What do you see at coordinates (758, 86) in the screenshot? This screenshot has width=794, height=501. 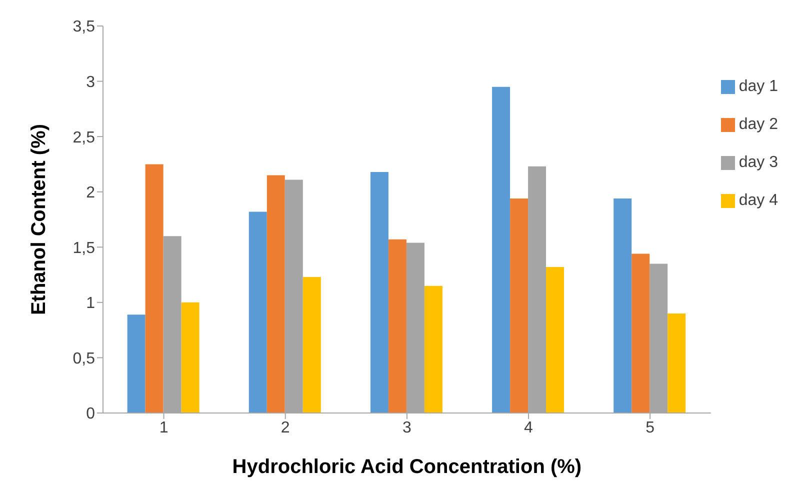 I see `legend-label: day 1` at bounding box center [758, 86].